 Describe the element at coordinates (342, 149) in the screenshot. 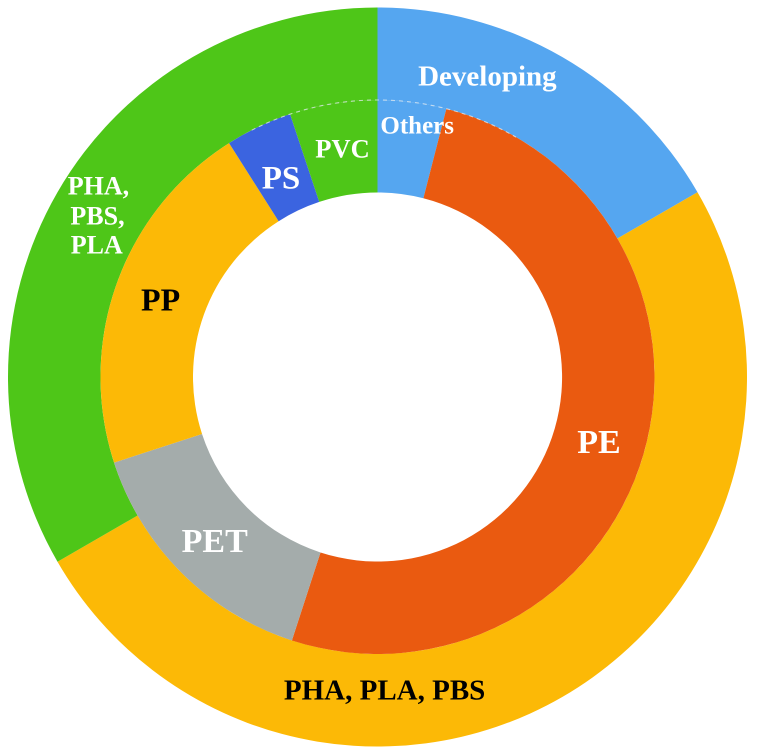

I see `svg-text: PVC` at that location.